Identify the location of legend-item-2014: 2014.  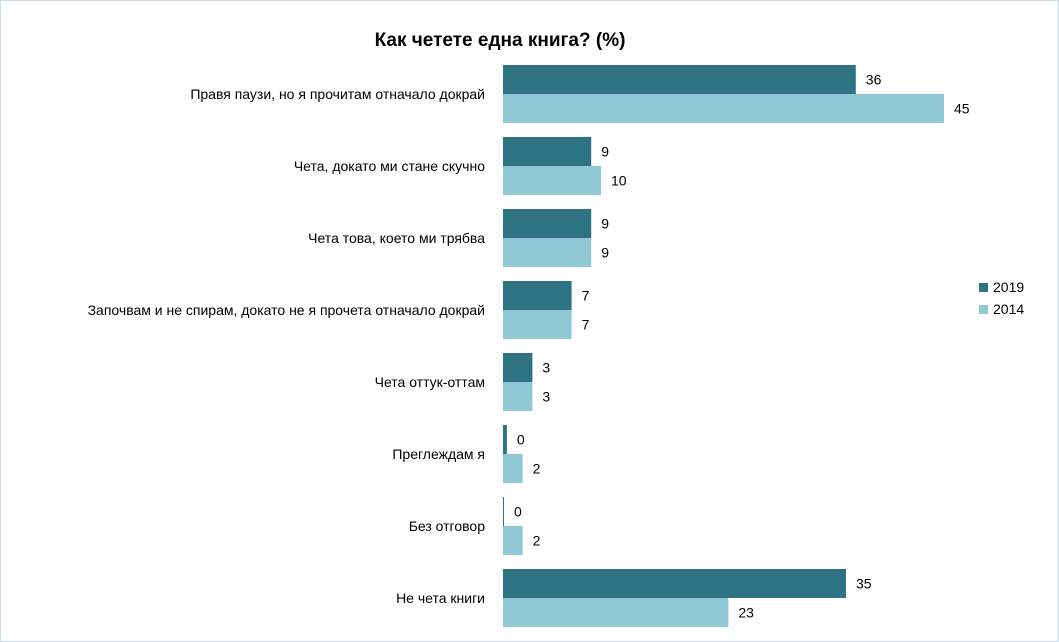
(1001, 309).